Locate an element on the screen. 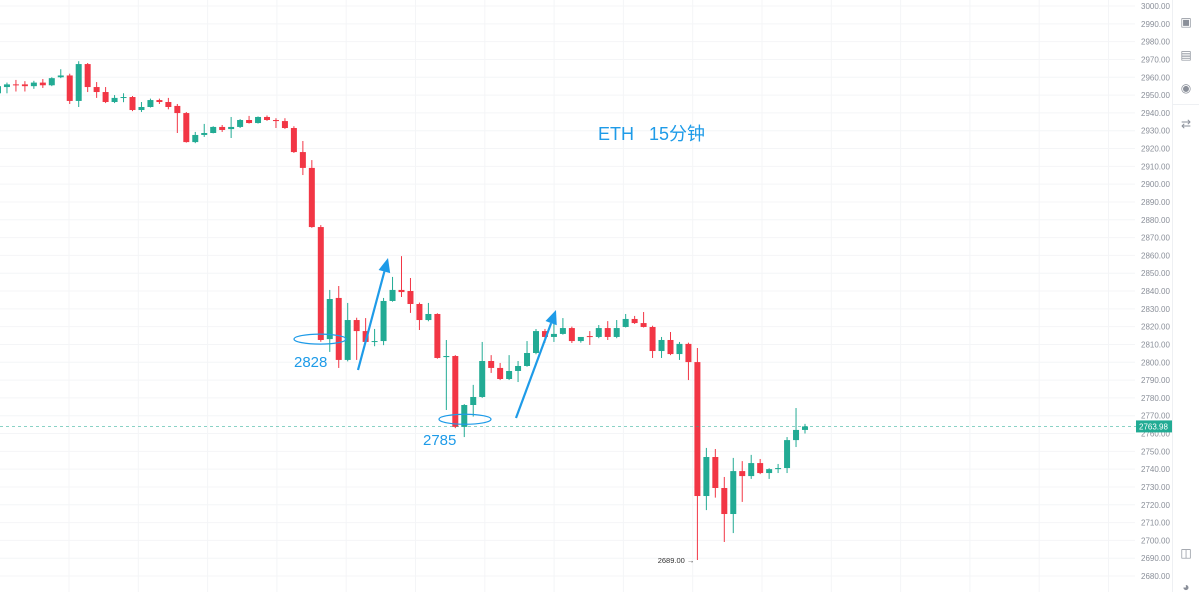 Image resolution: width=1199 pixels, height=594 pixels. y-tick-label: 2940.00 is located at coordinates (1155, 113).